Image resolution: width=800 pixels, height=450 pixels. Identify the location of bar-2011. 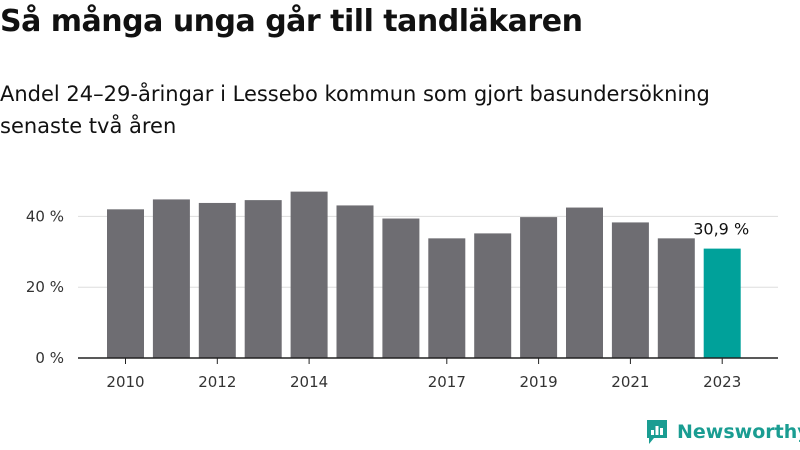
(171, 278).